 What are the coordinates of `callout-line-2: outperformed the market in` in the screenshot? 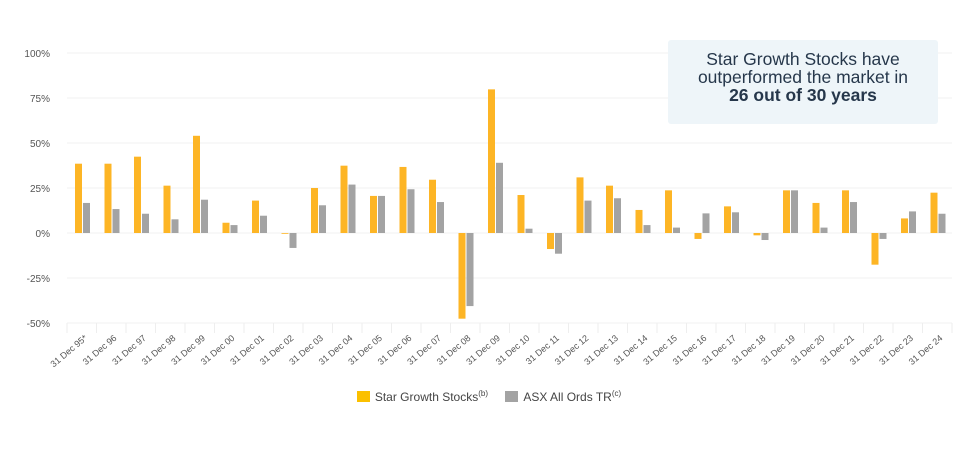 It's located at (803, 77).